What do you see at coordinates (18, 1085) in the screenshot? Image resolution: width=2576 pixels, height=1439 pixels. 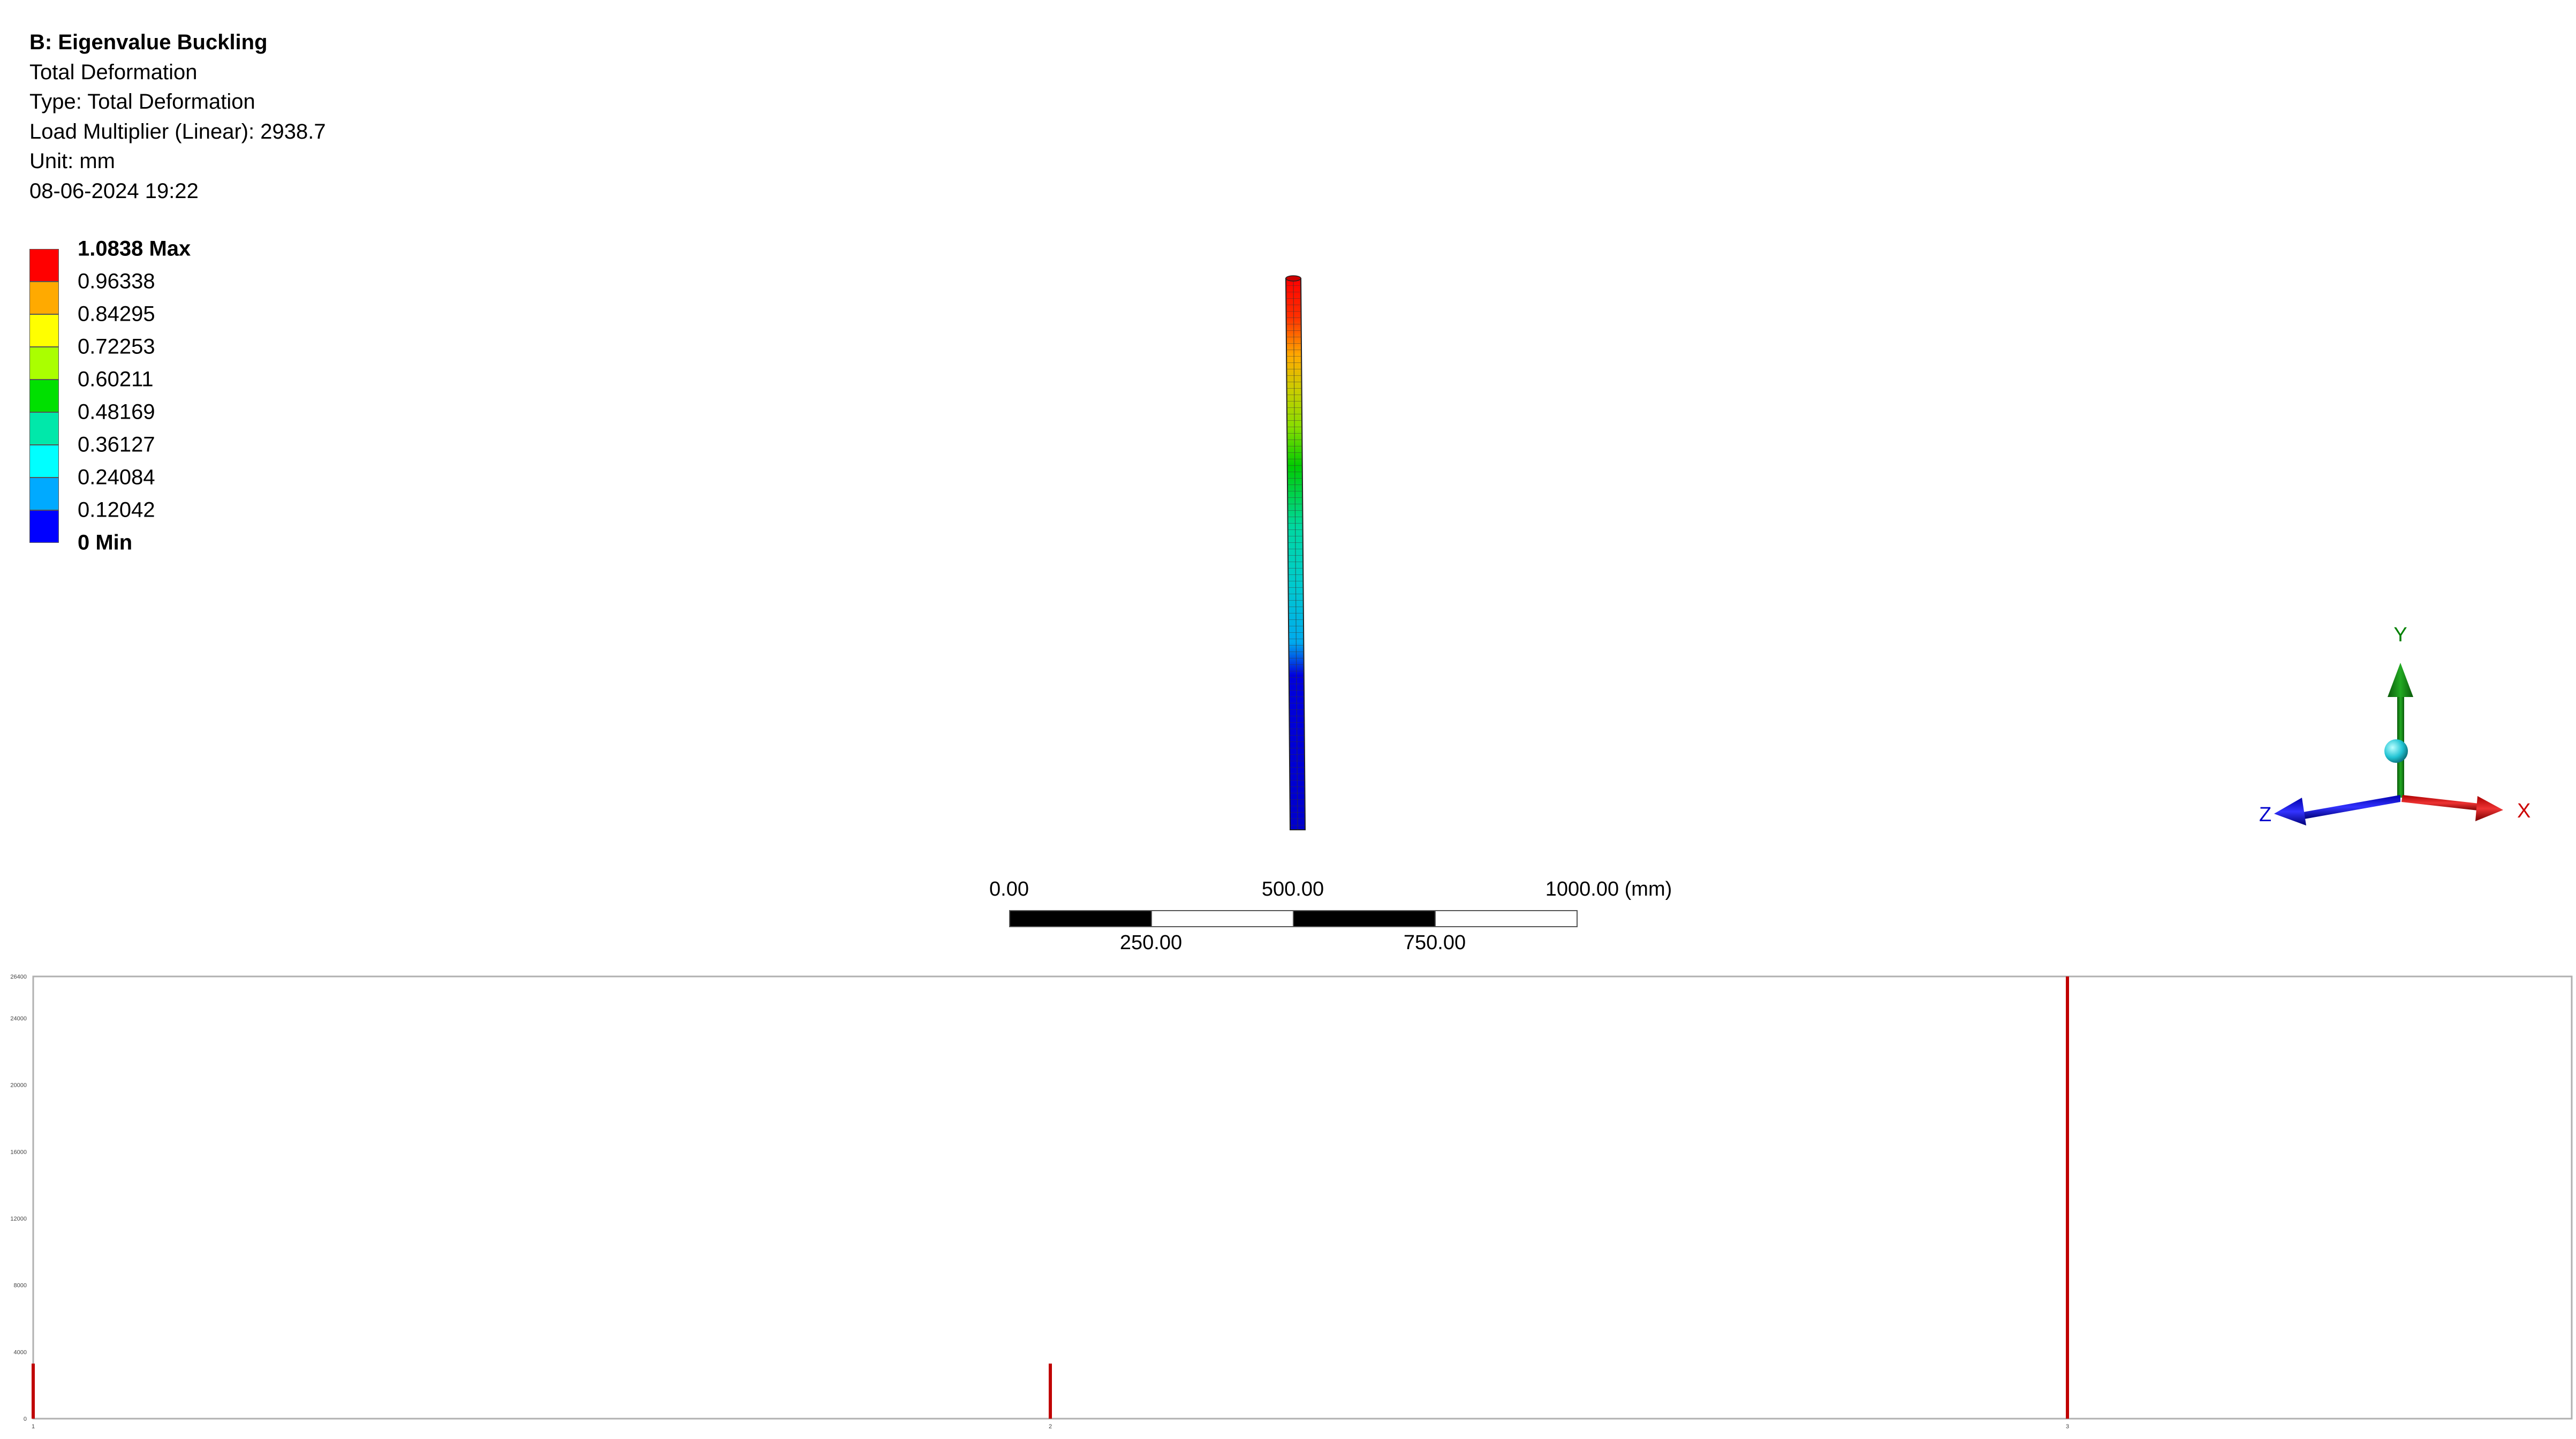 I see `y-tick-label: 20000` at bounding box center [18, 1085].